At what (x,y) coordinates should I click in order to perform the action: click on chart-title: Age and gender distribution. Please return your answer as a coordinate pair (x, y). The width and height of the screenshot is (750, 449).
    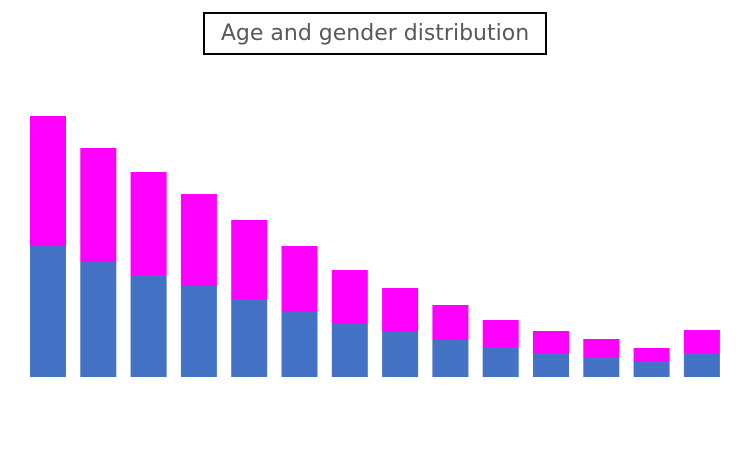
    Looking at the image, I should click on (375, 33).